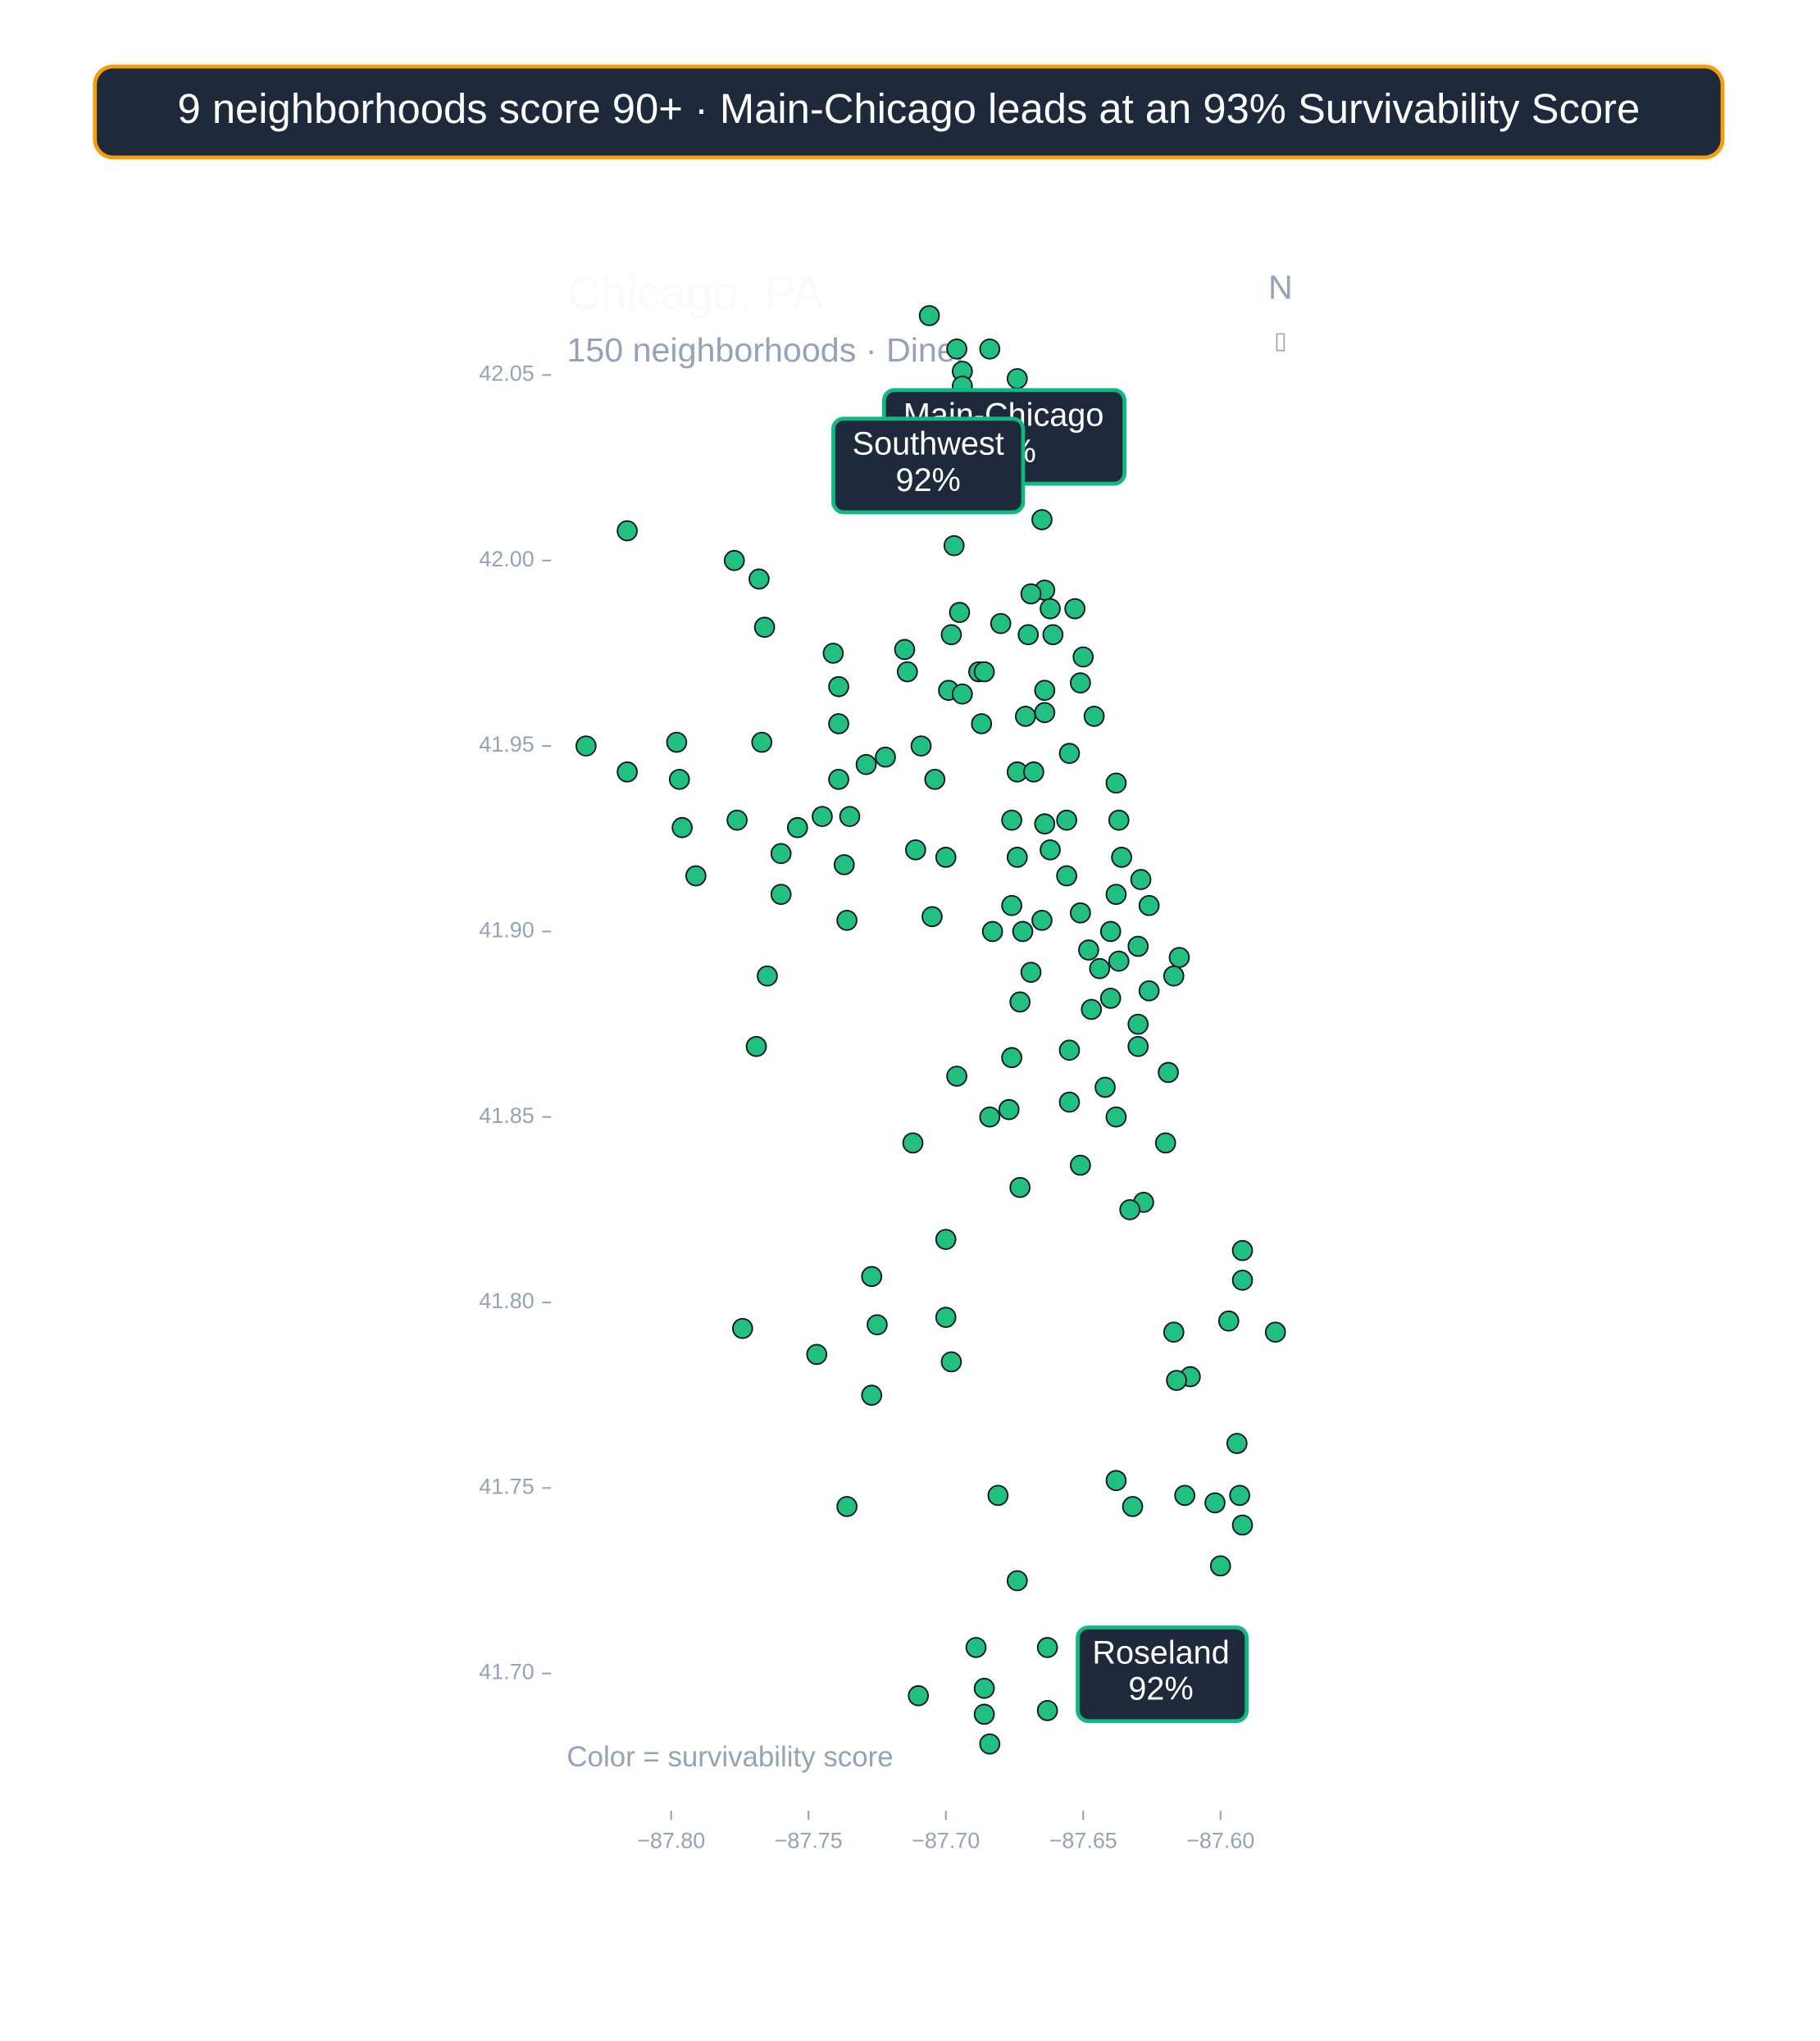  What do you see at coordinates (671, 1840) in the screenshot?
I see `x-tick-label: −87.80` at bounding box center [671, 1840].